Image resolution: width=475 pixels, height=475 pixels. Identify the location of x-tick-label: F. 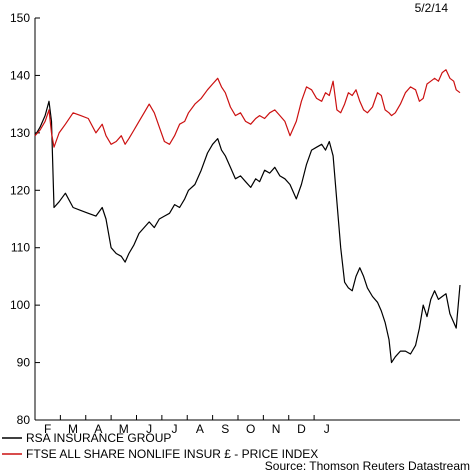
(47, 429).